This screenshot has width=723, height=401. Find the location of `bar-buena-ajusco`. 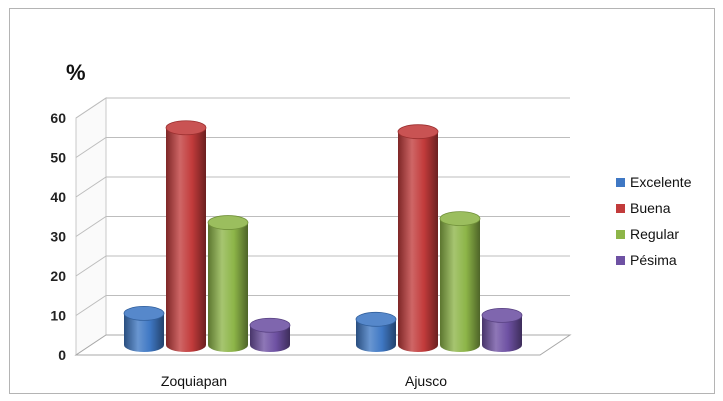

bar-buena-ajusco is located at coordinates (418, 238).